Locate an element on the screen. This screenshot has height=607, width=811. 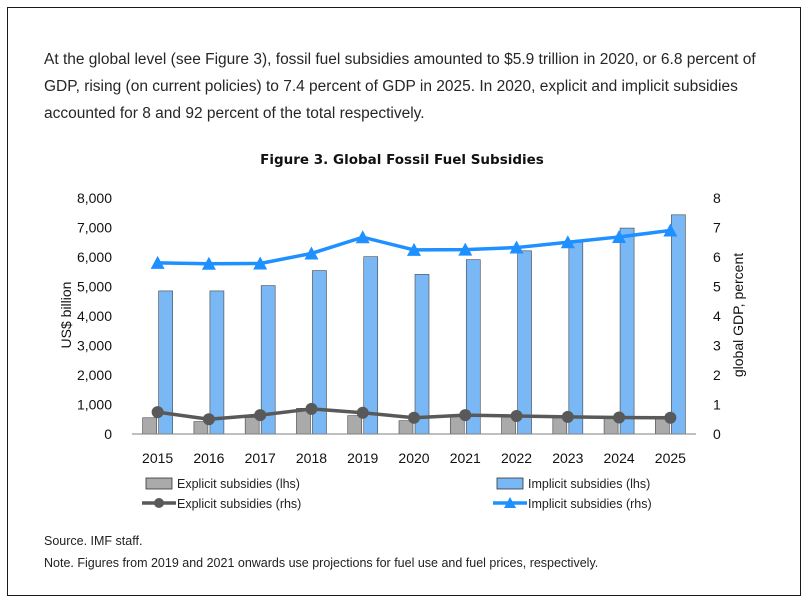
point-implicit-2024 is located at coordinates (619, 236).